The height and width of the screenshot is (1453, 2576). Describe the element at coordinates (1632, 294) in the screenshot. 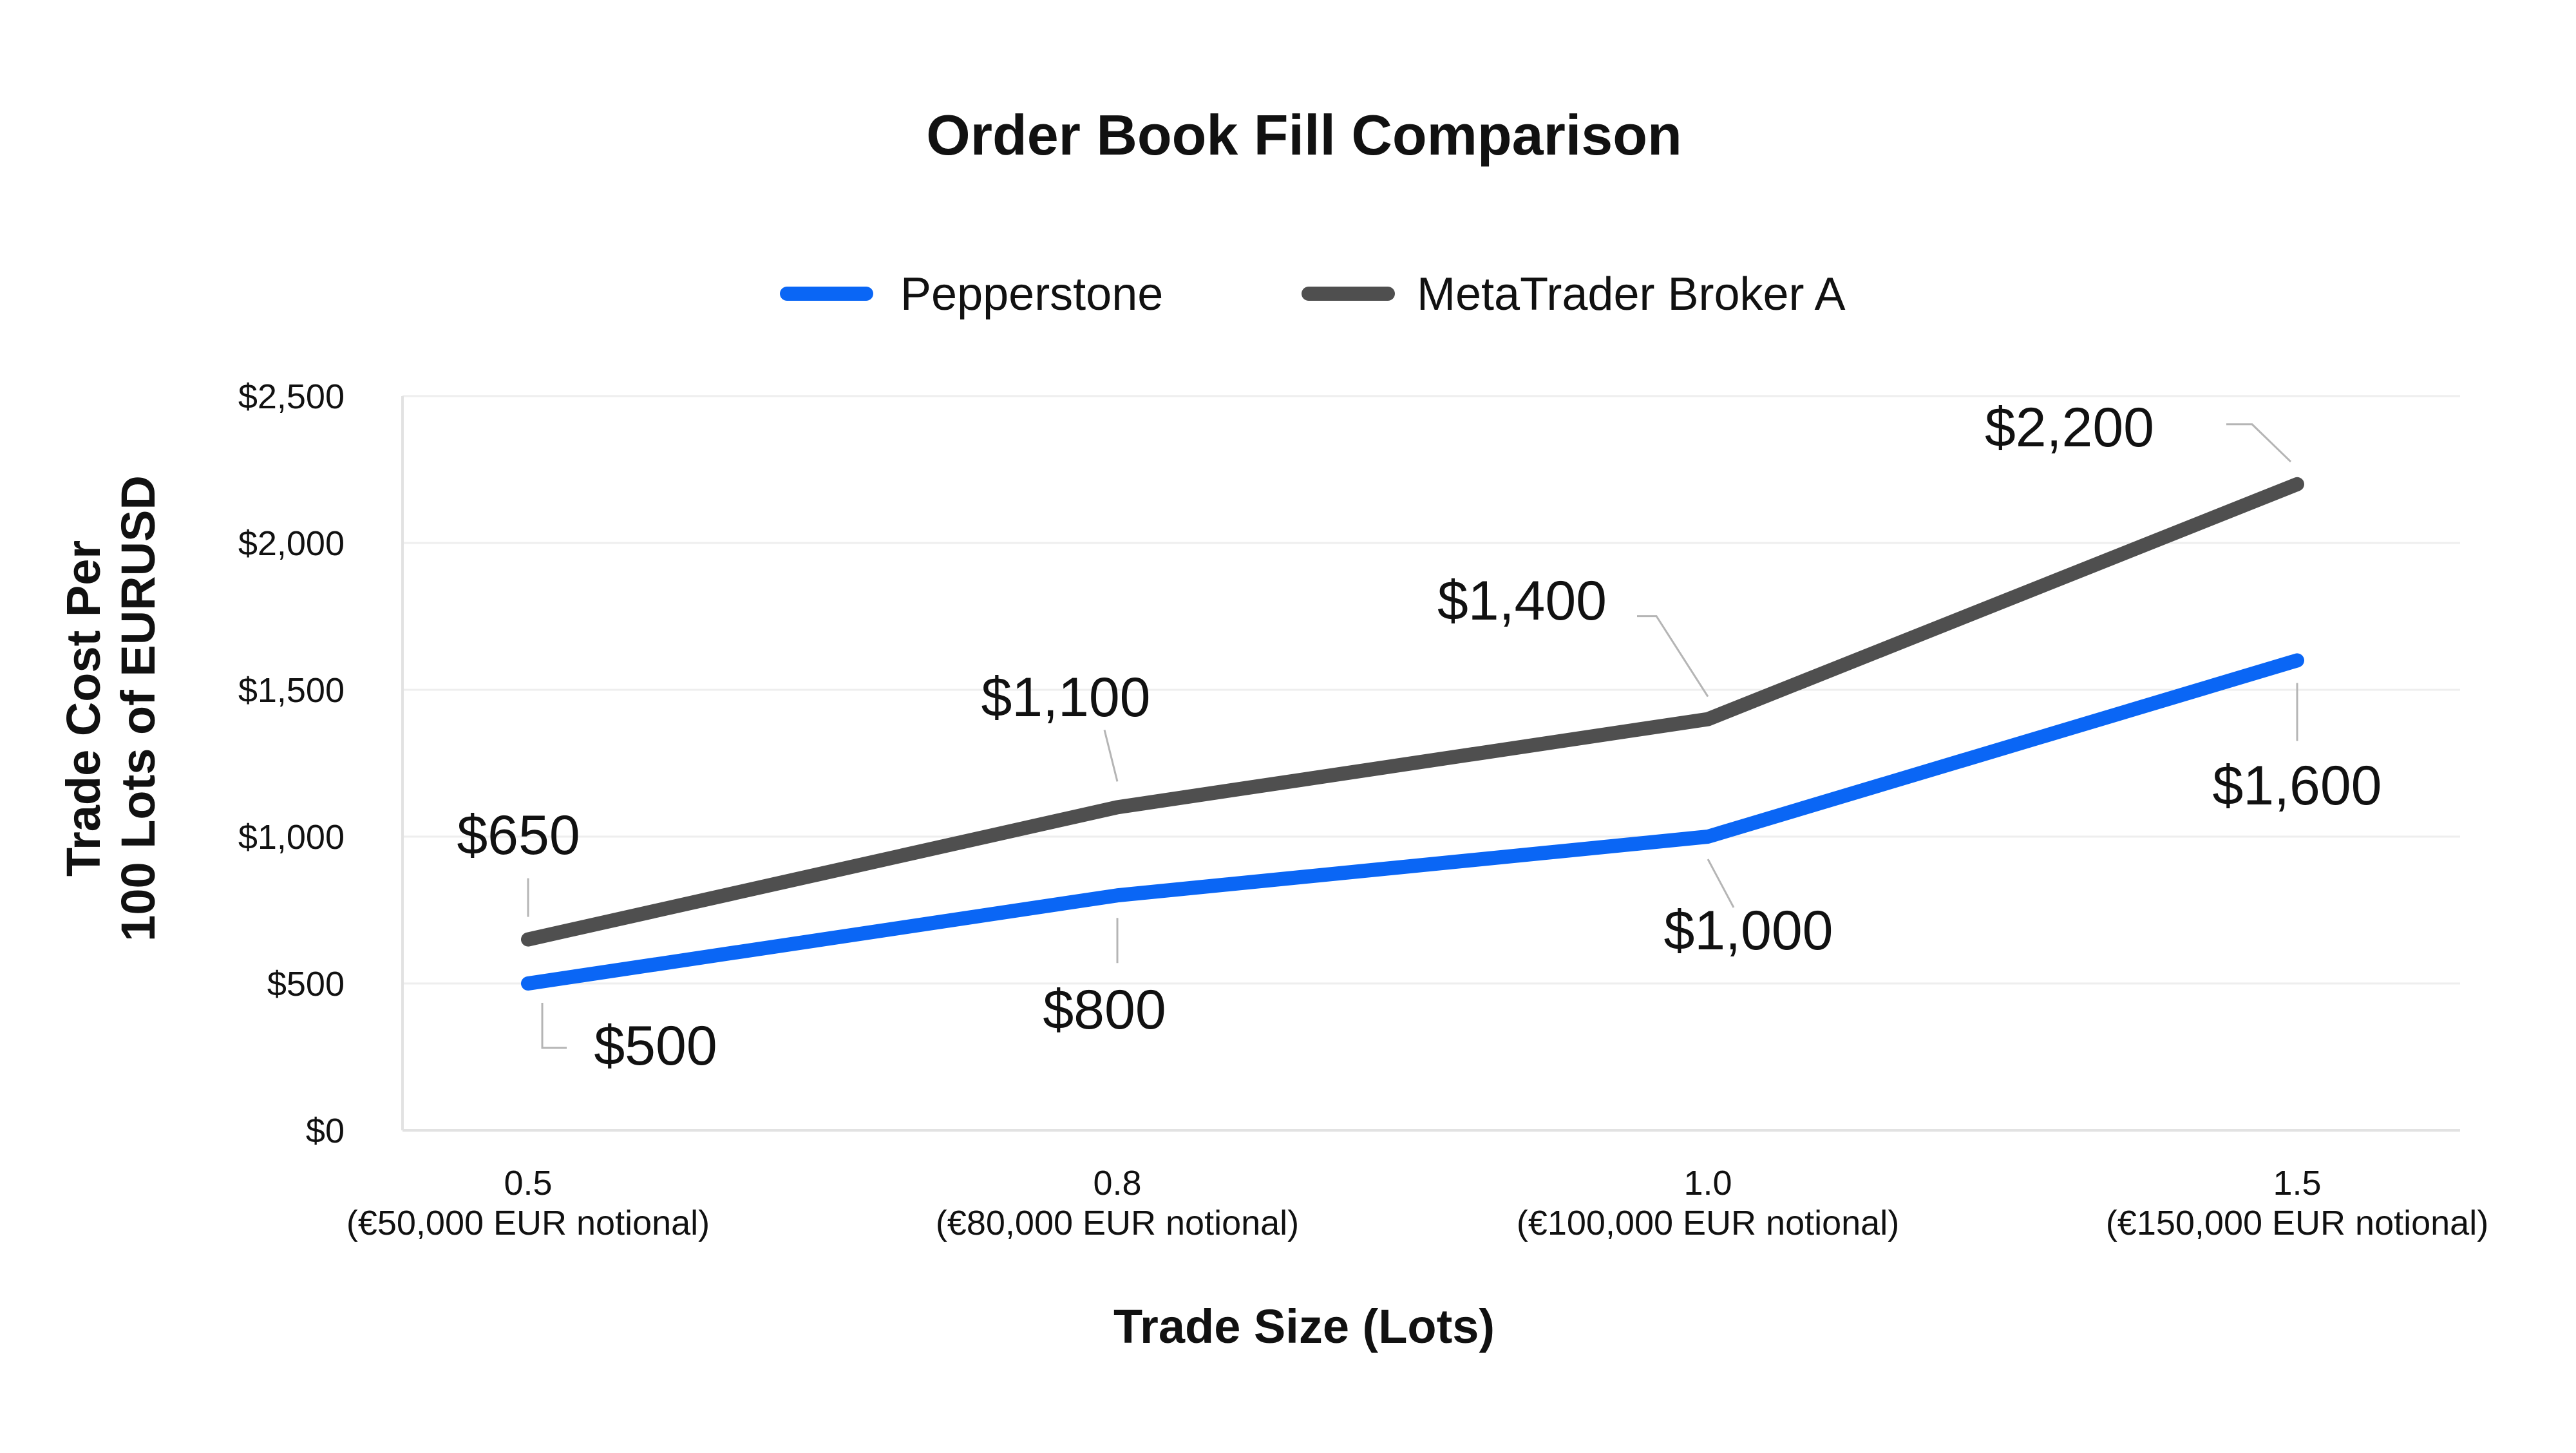

I see `legend-label: MetaTrader Broker A` at that location.